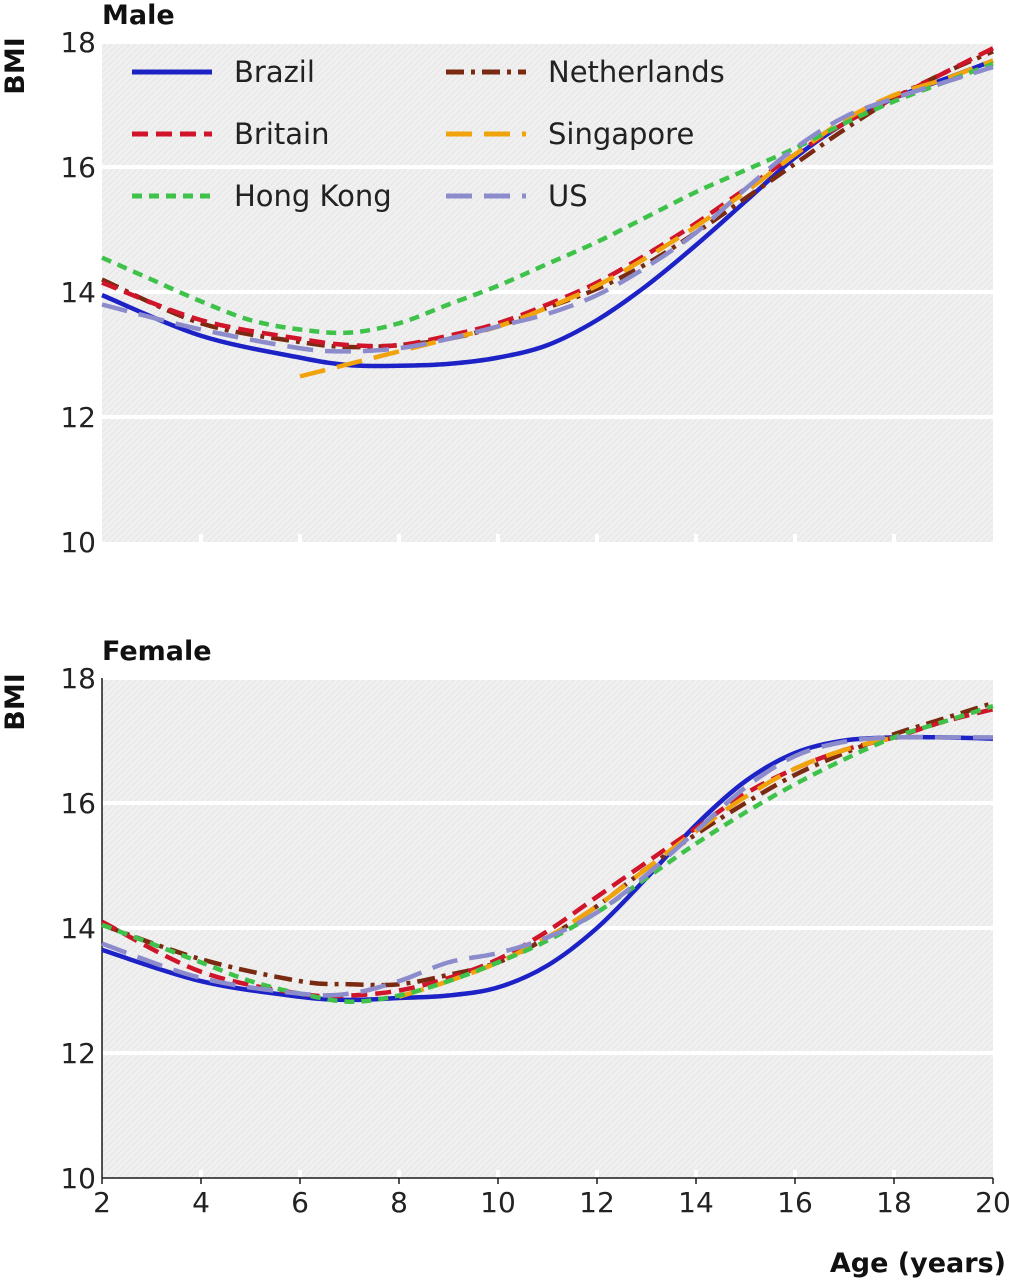 The image size is (1010, 1280). Describe the element at coordinates (621, 134) in the screenshot. I see `legend-label: Singapore` at that location.